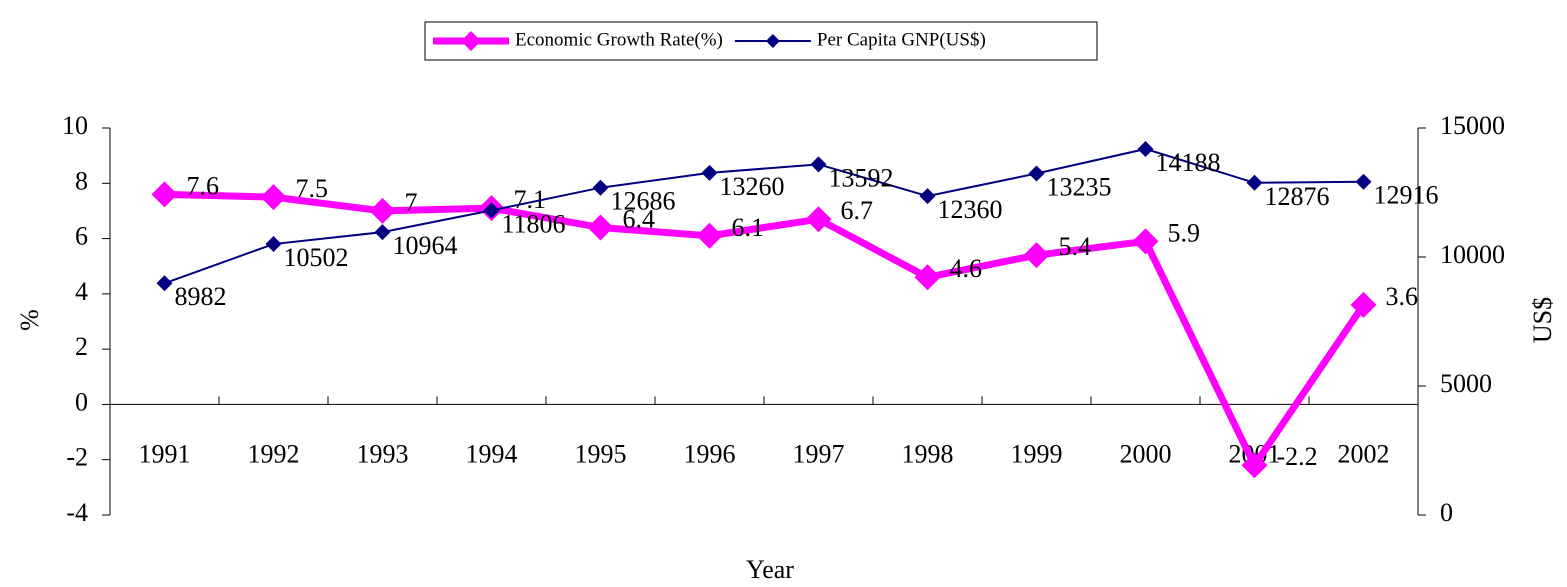 The width and height of the screenshot is (1567, 587). I want to click on x-tick-label: 1998, so click(928, 453).